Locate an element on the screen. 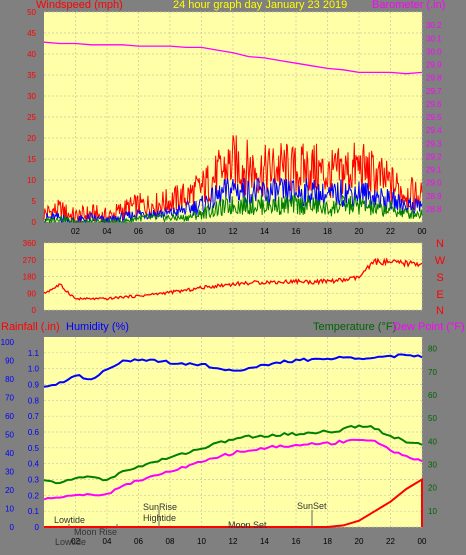 Image resolution: width=466 pixels, height=555 pixels. barometer-tick-4: 29.2 is located at coordinates (434, 156).